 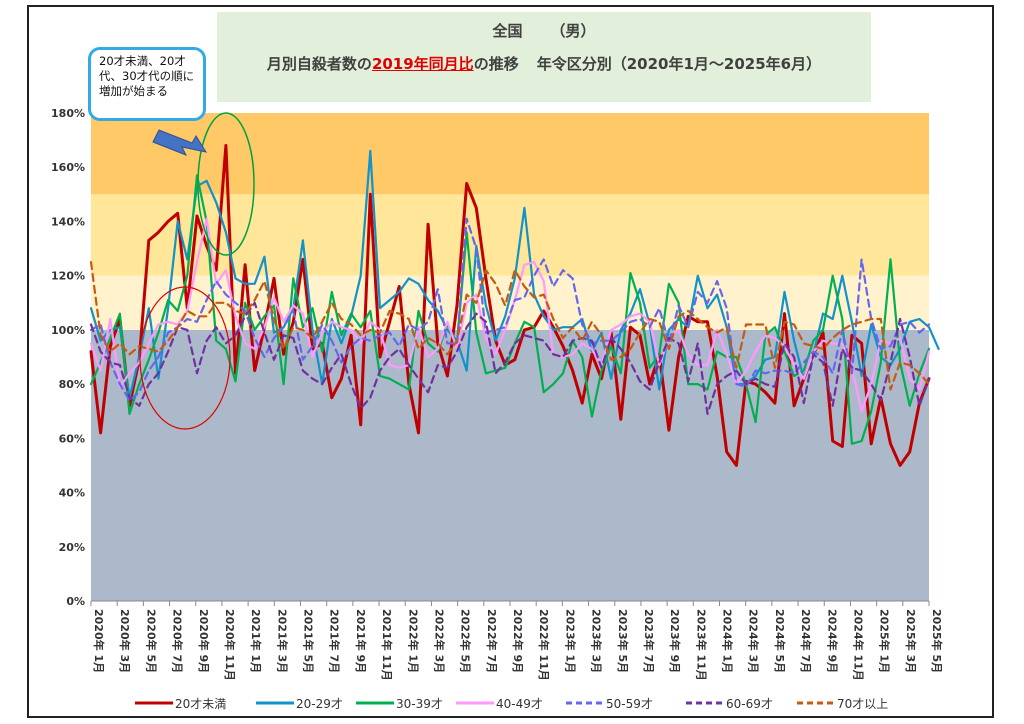 What do you see at coordinates (858, 645) in the screenshot?
I see `x-tick-label: 2024年 11月` at bounding box center [858, 645].